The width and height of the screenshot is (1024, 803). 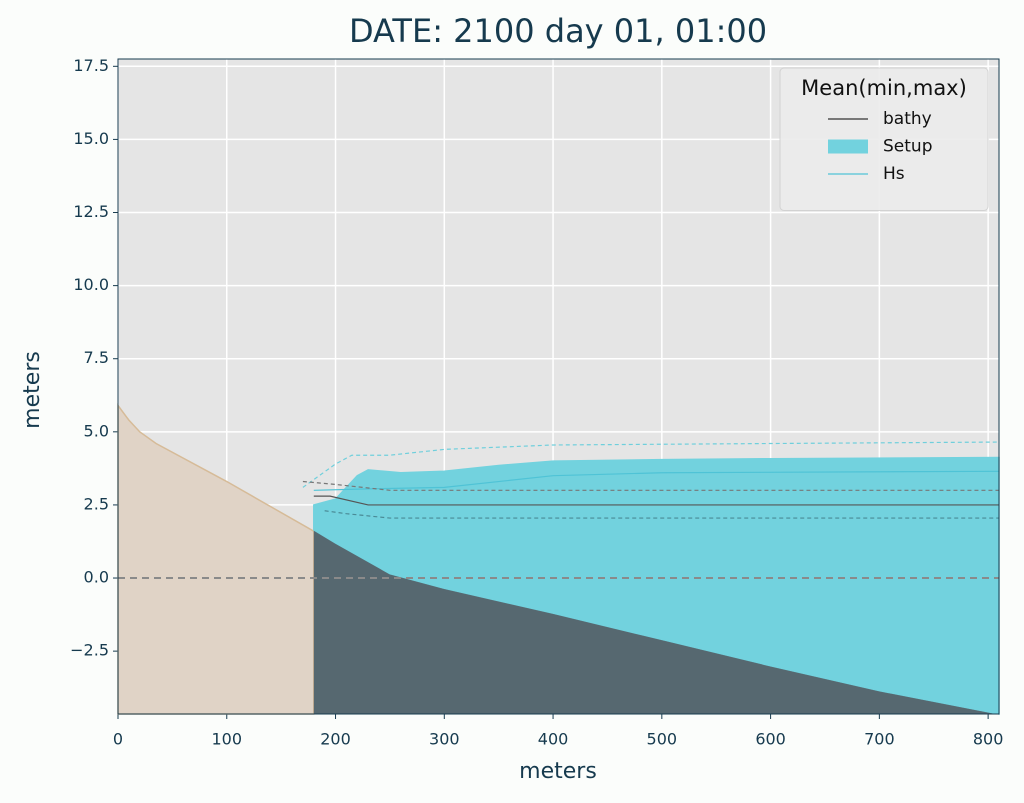 I want to click on legend-swatch, so click(x=848, y=146).